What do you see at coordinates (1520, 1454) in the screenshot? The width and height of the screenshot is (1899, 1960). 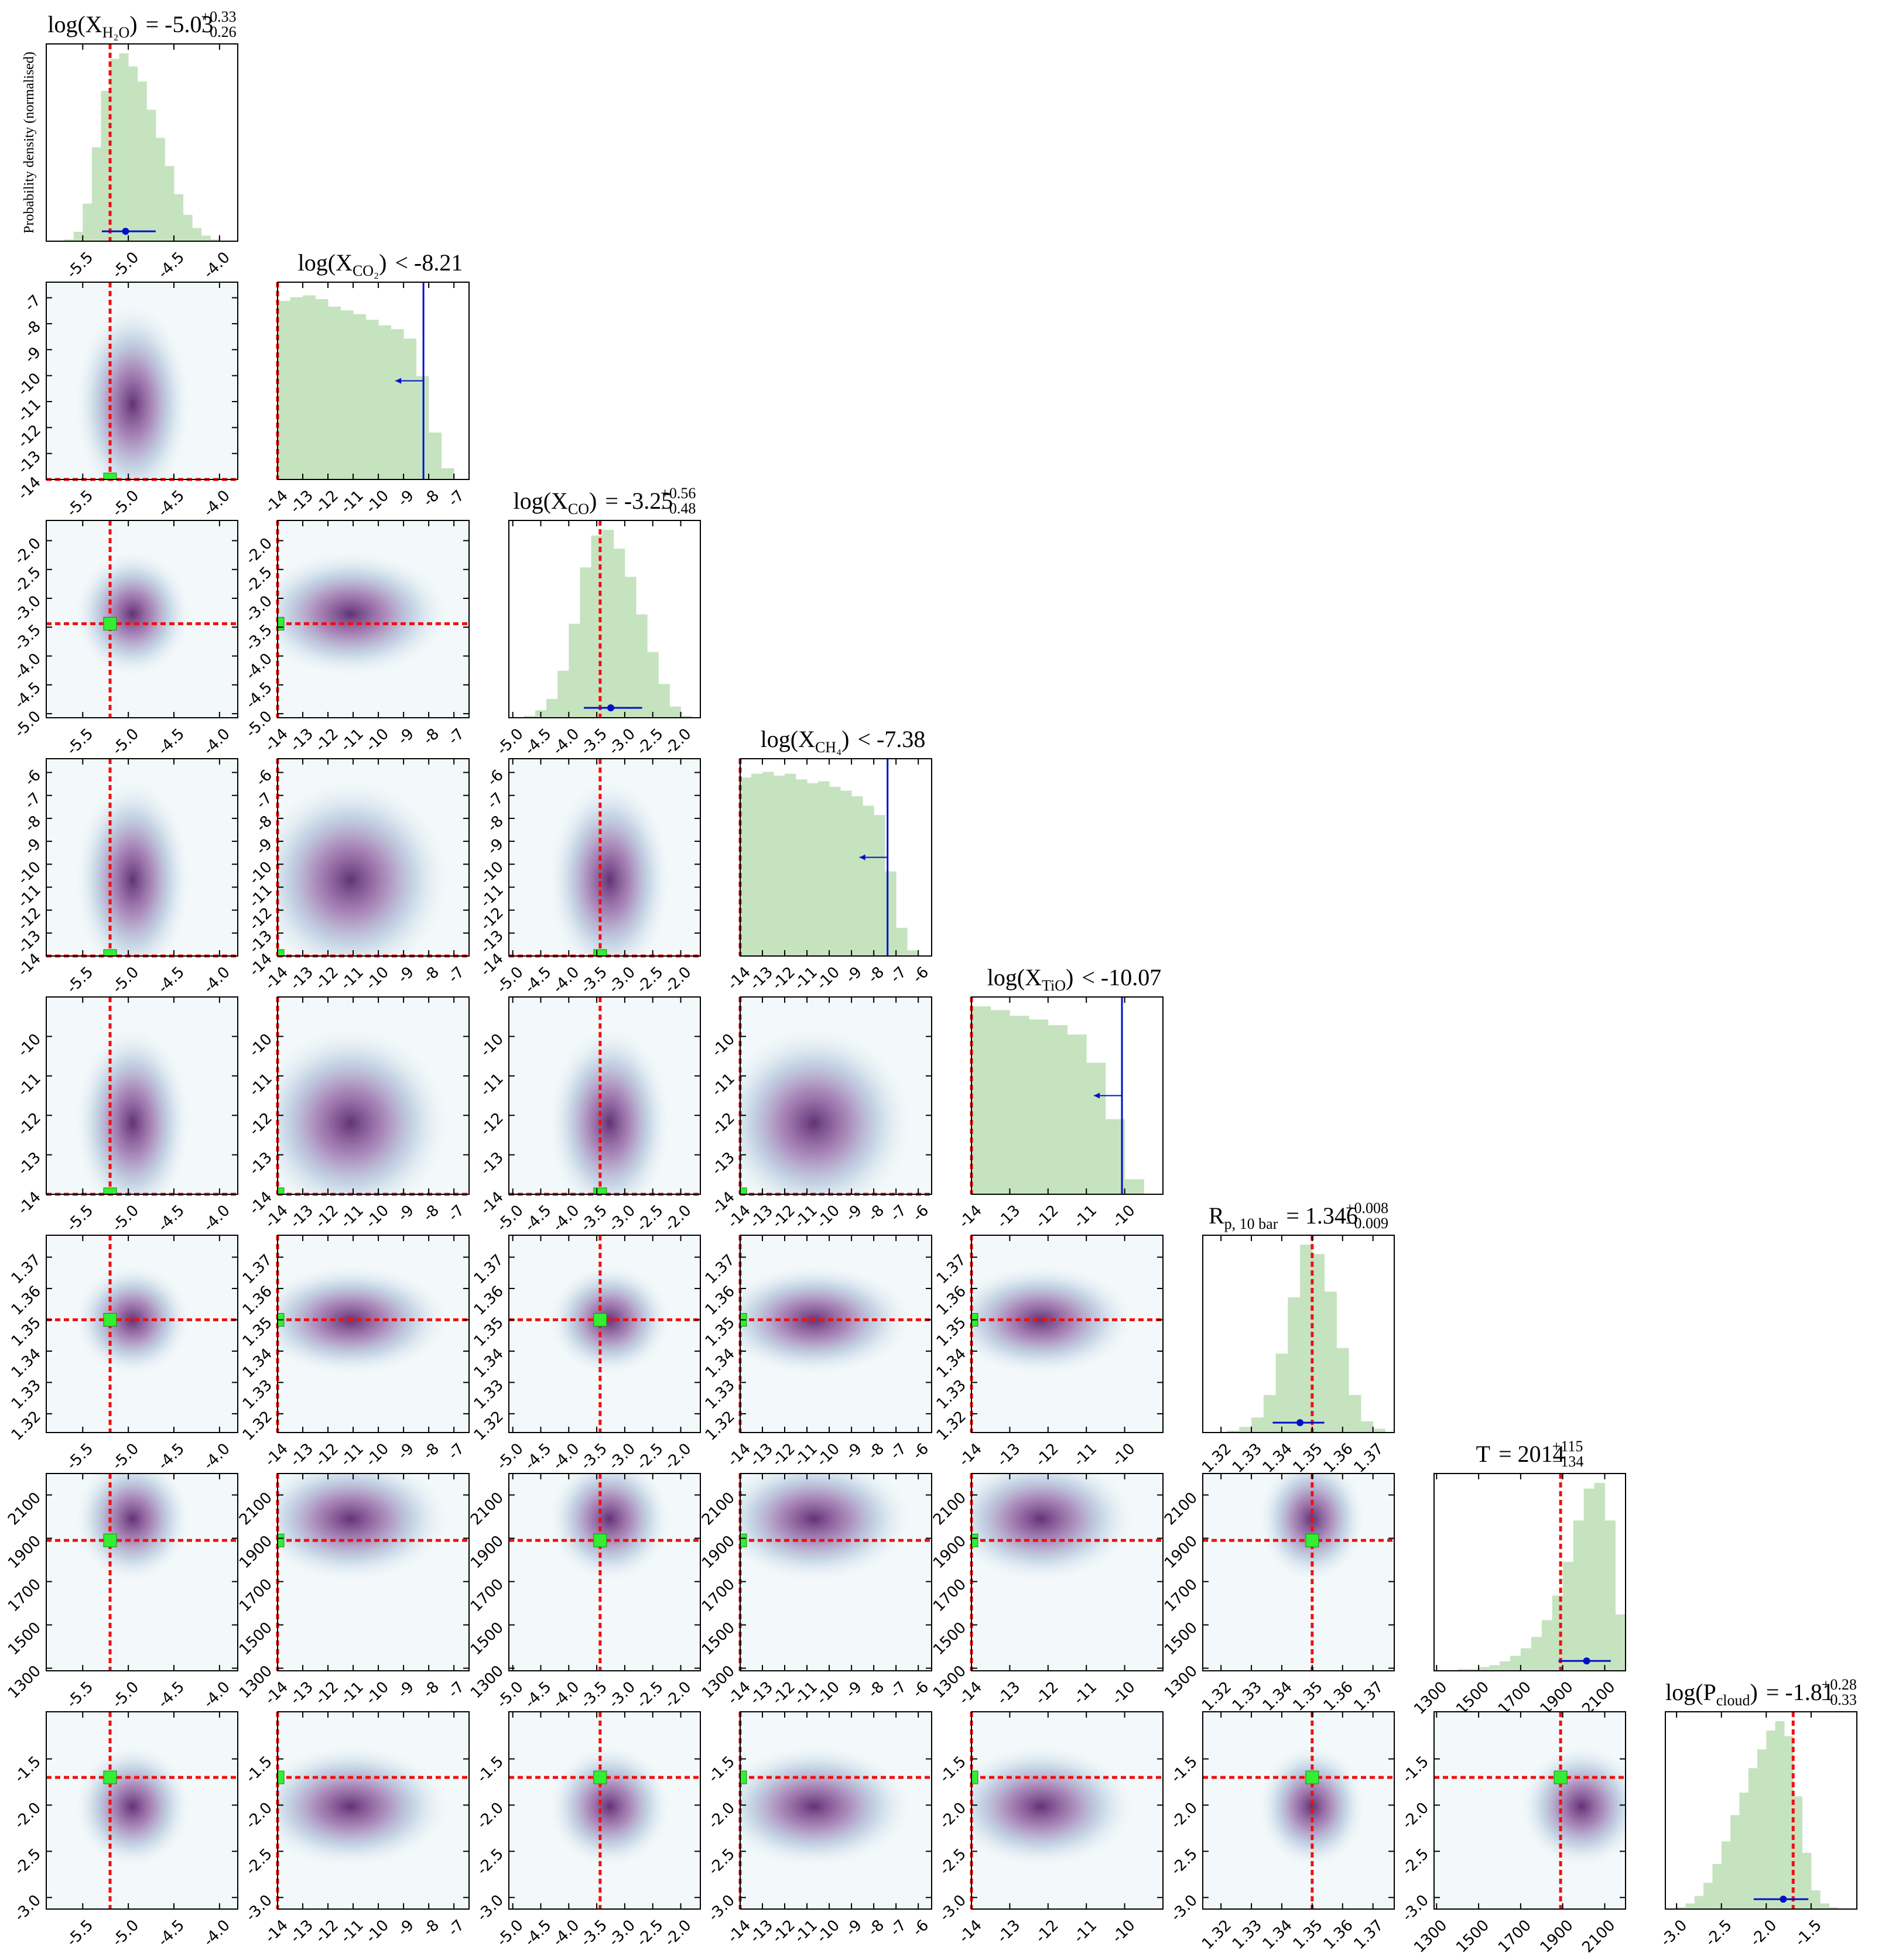 I see `title-text: T = 2014` at bounding box center [1520, 1454].